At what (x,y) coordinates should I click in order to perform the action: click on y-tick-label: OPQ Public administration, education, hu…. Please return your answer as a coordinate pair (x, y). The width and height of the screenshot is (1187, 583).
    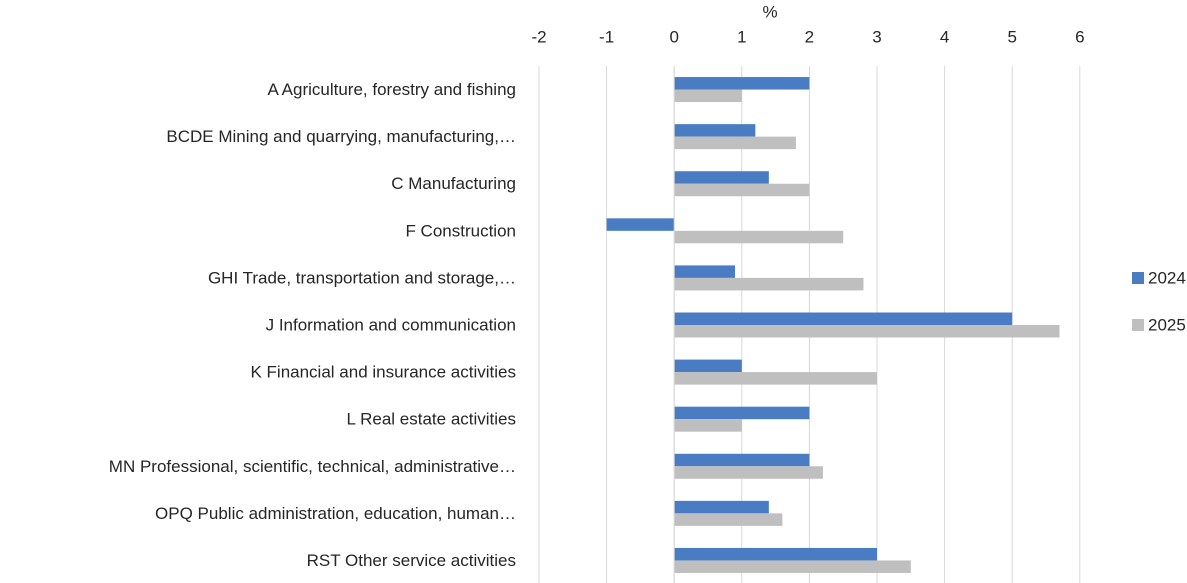
    Looking at the image, I should click on (335, 513).